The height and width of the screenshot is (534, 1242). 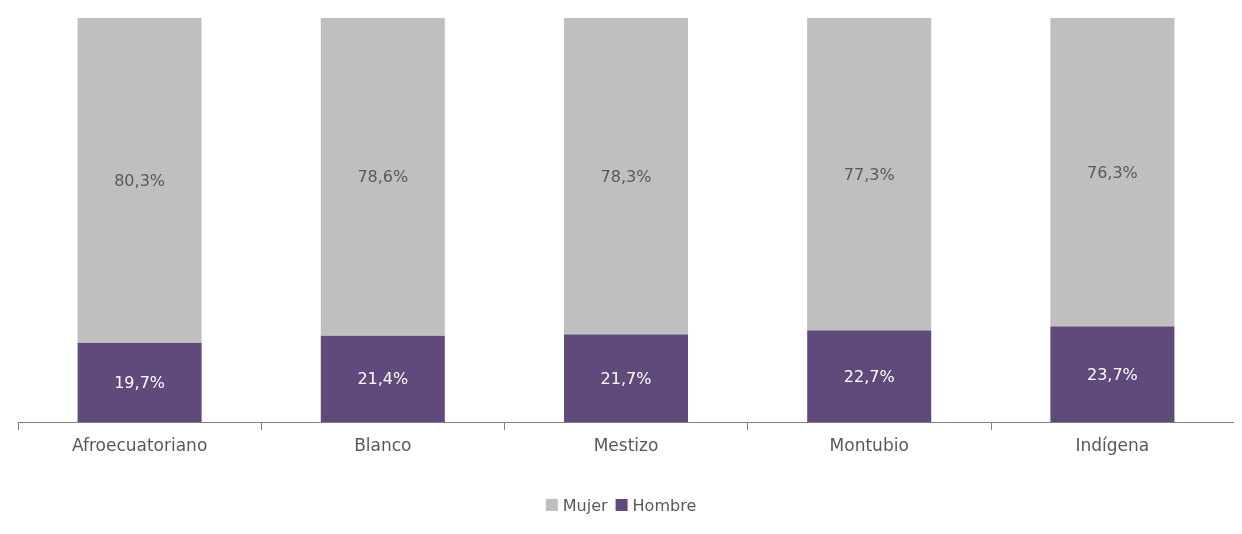 I want to click on x-tick-label: Montubio, so click(x=869, y=444).